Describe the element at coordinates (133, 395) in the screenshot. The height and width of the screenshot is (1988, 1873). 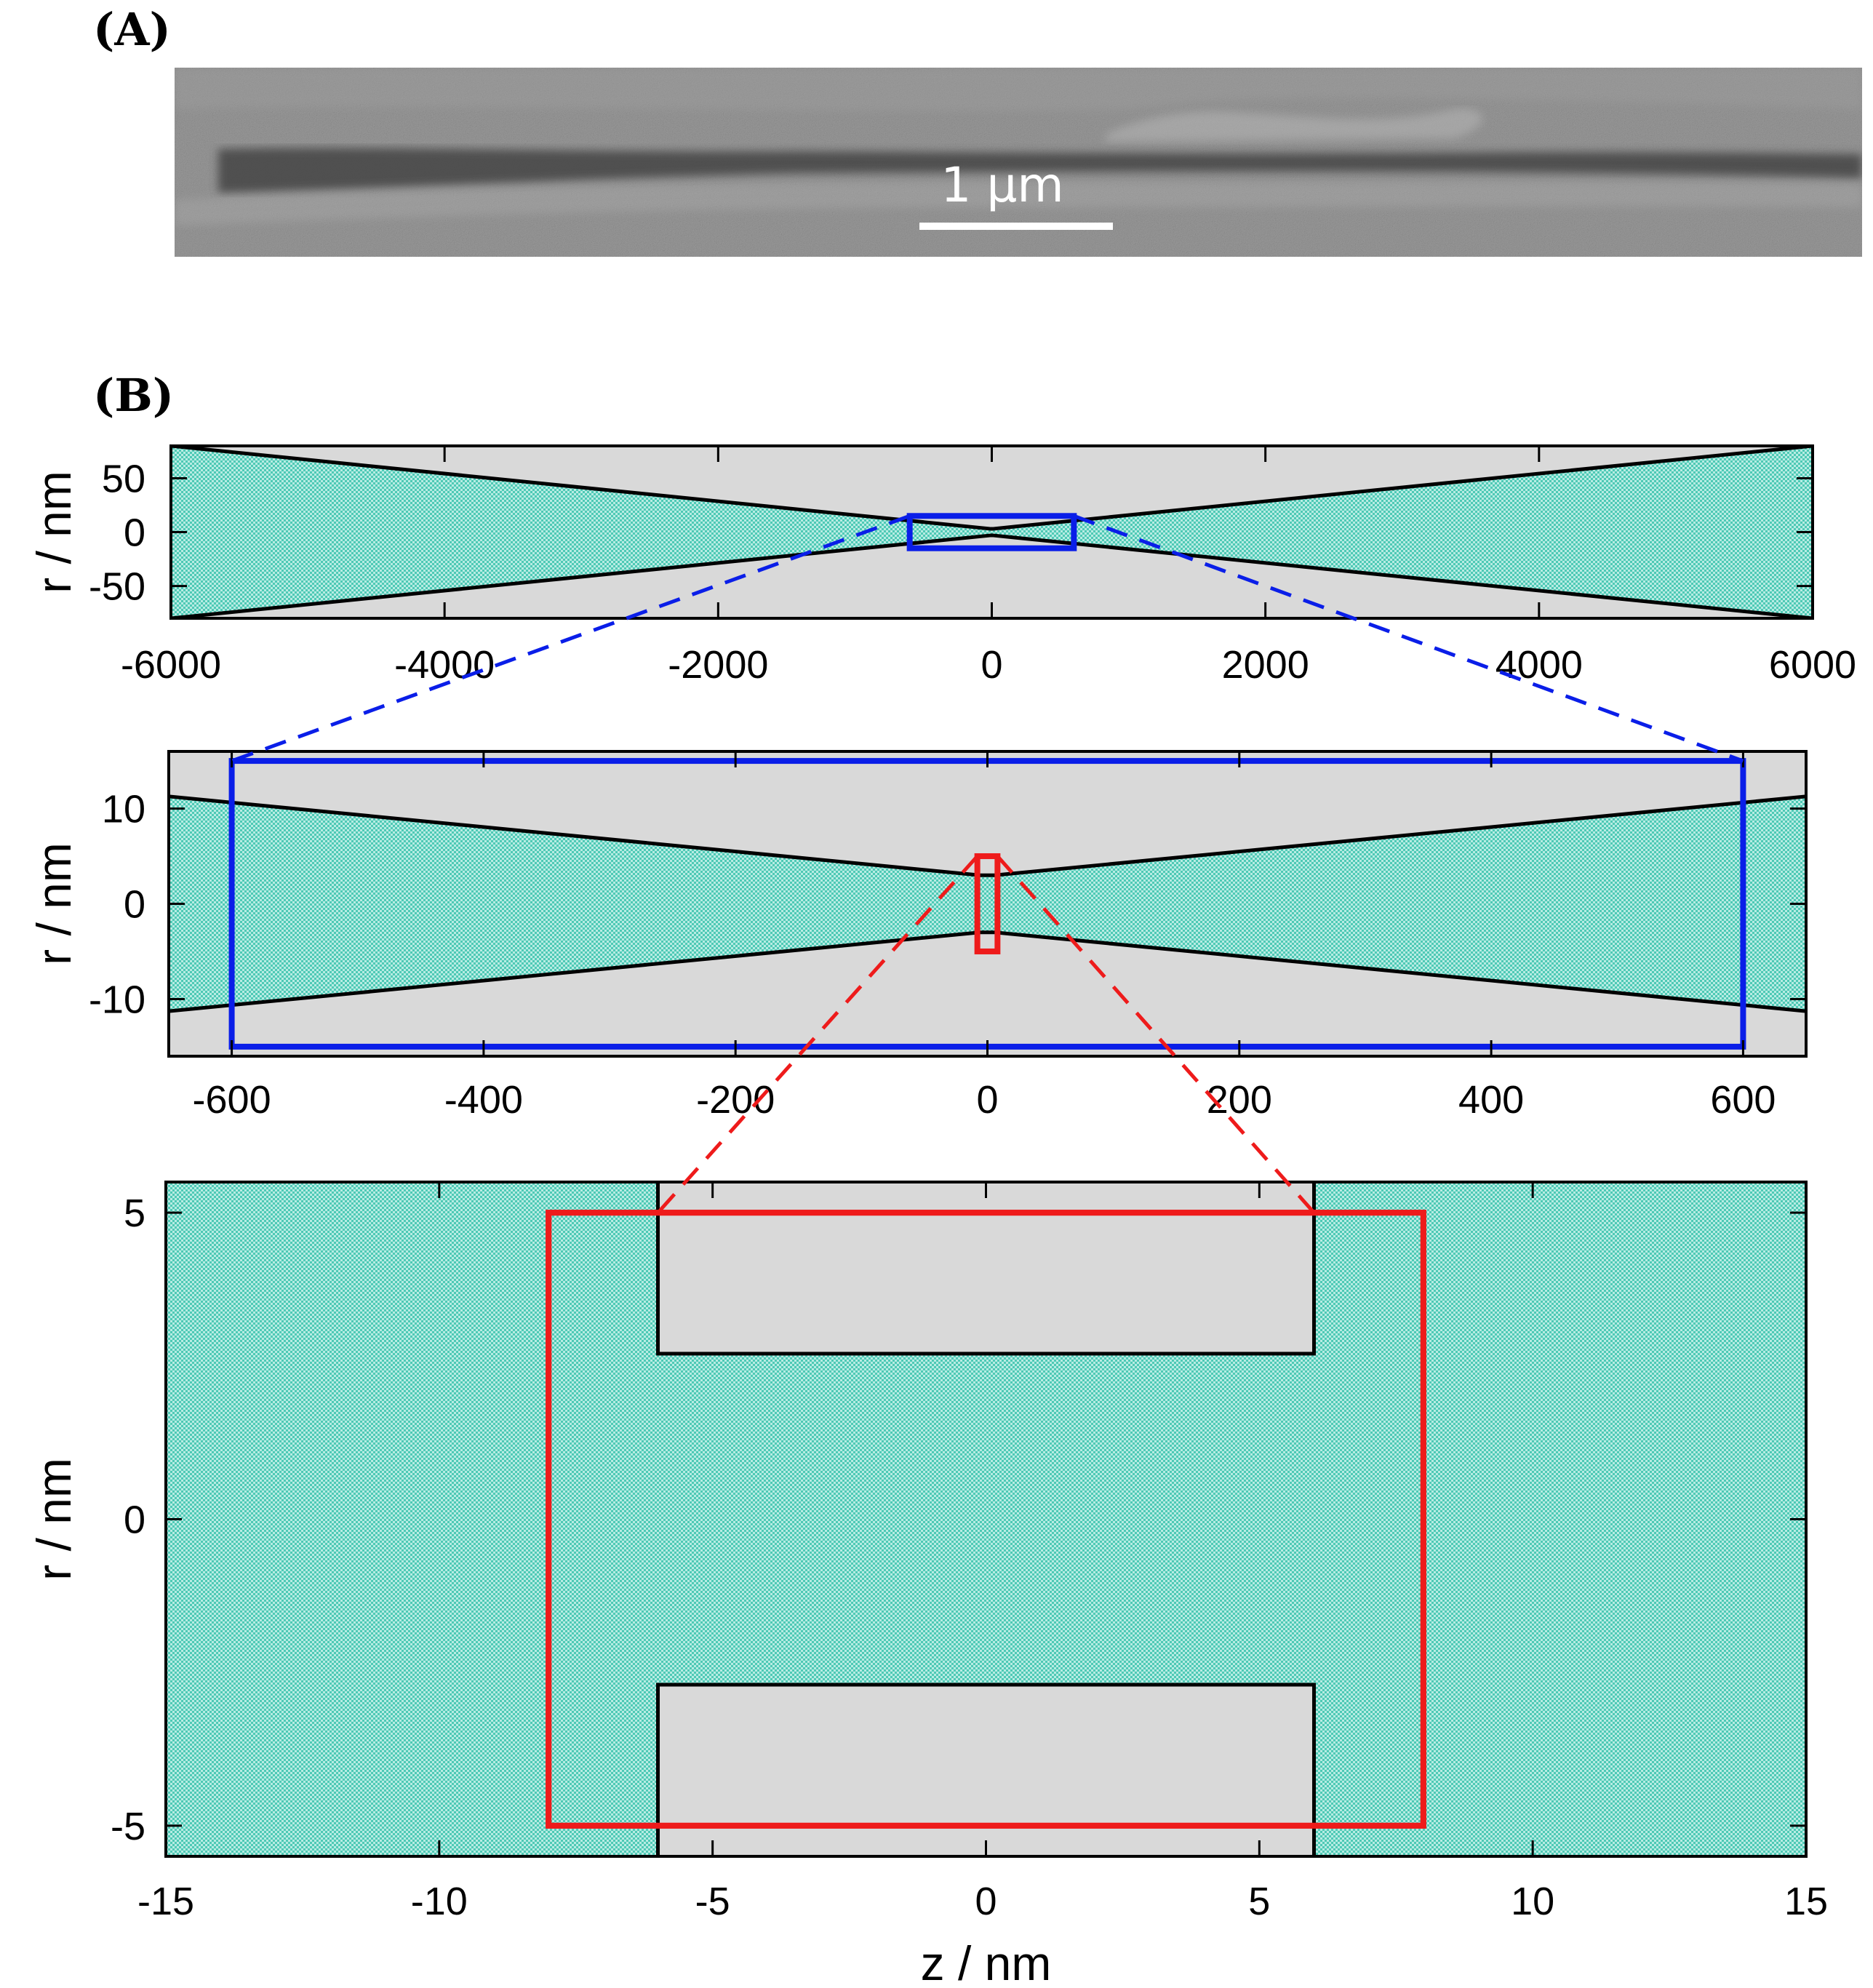
I see `panel-b-label: (B)` at that location.